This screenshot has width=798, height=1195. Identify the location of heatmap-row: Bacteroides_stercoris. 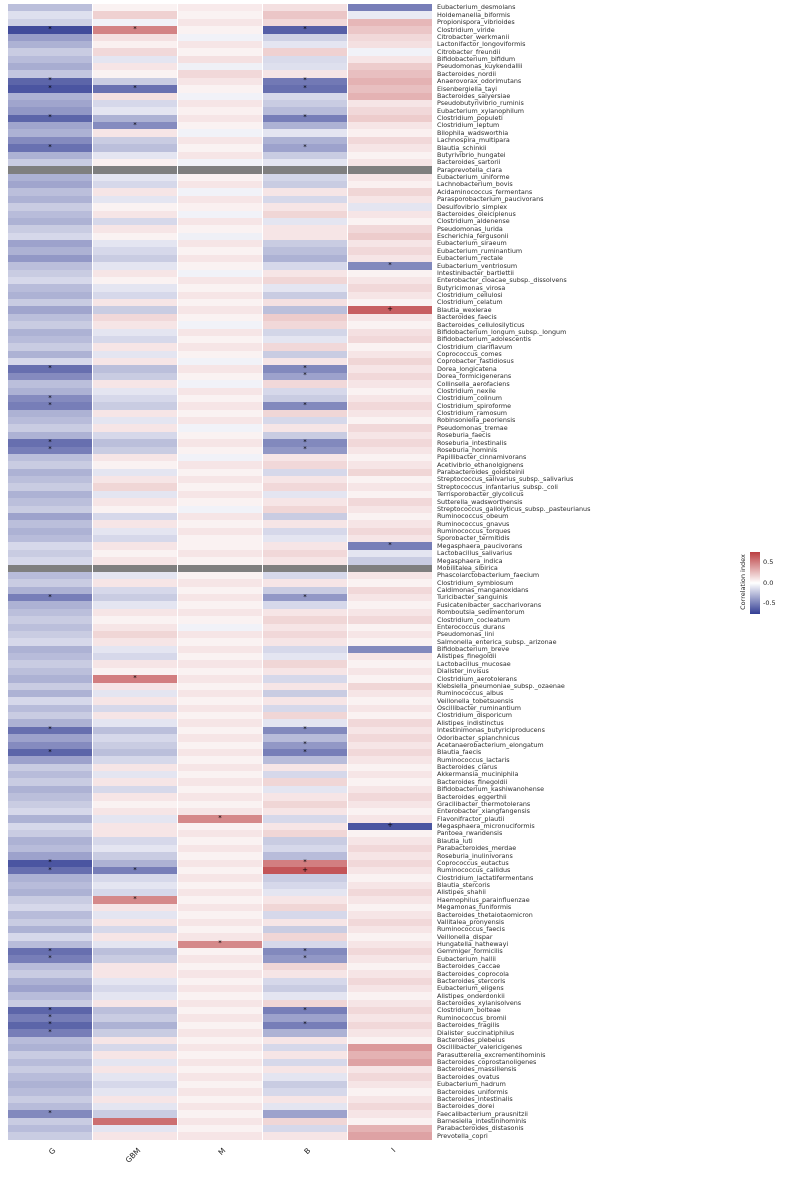
(299, 981).